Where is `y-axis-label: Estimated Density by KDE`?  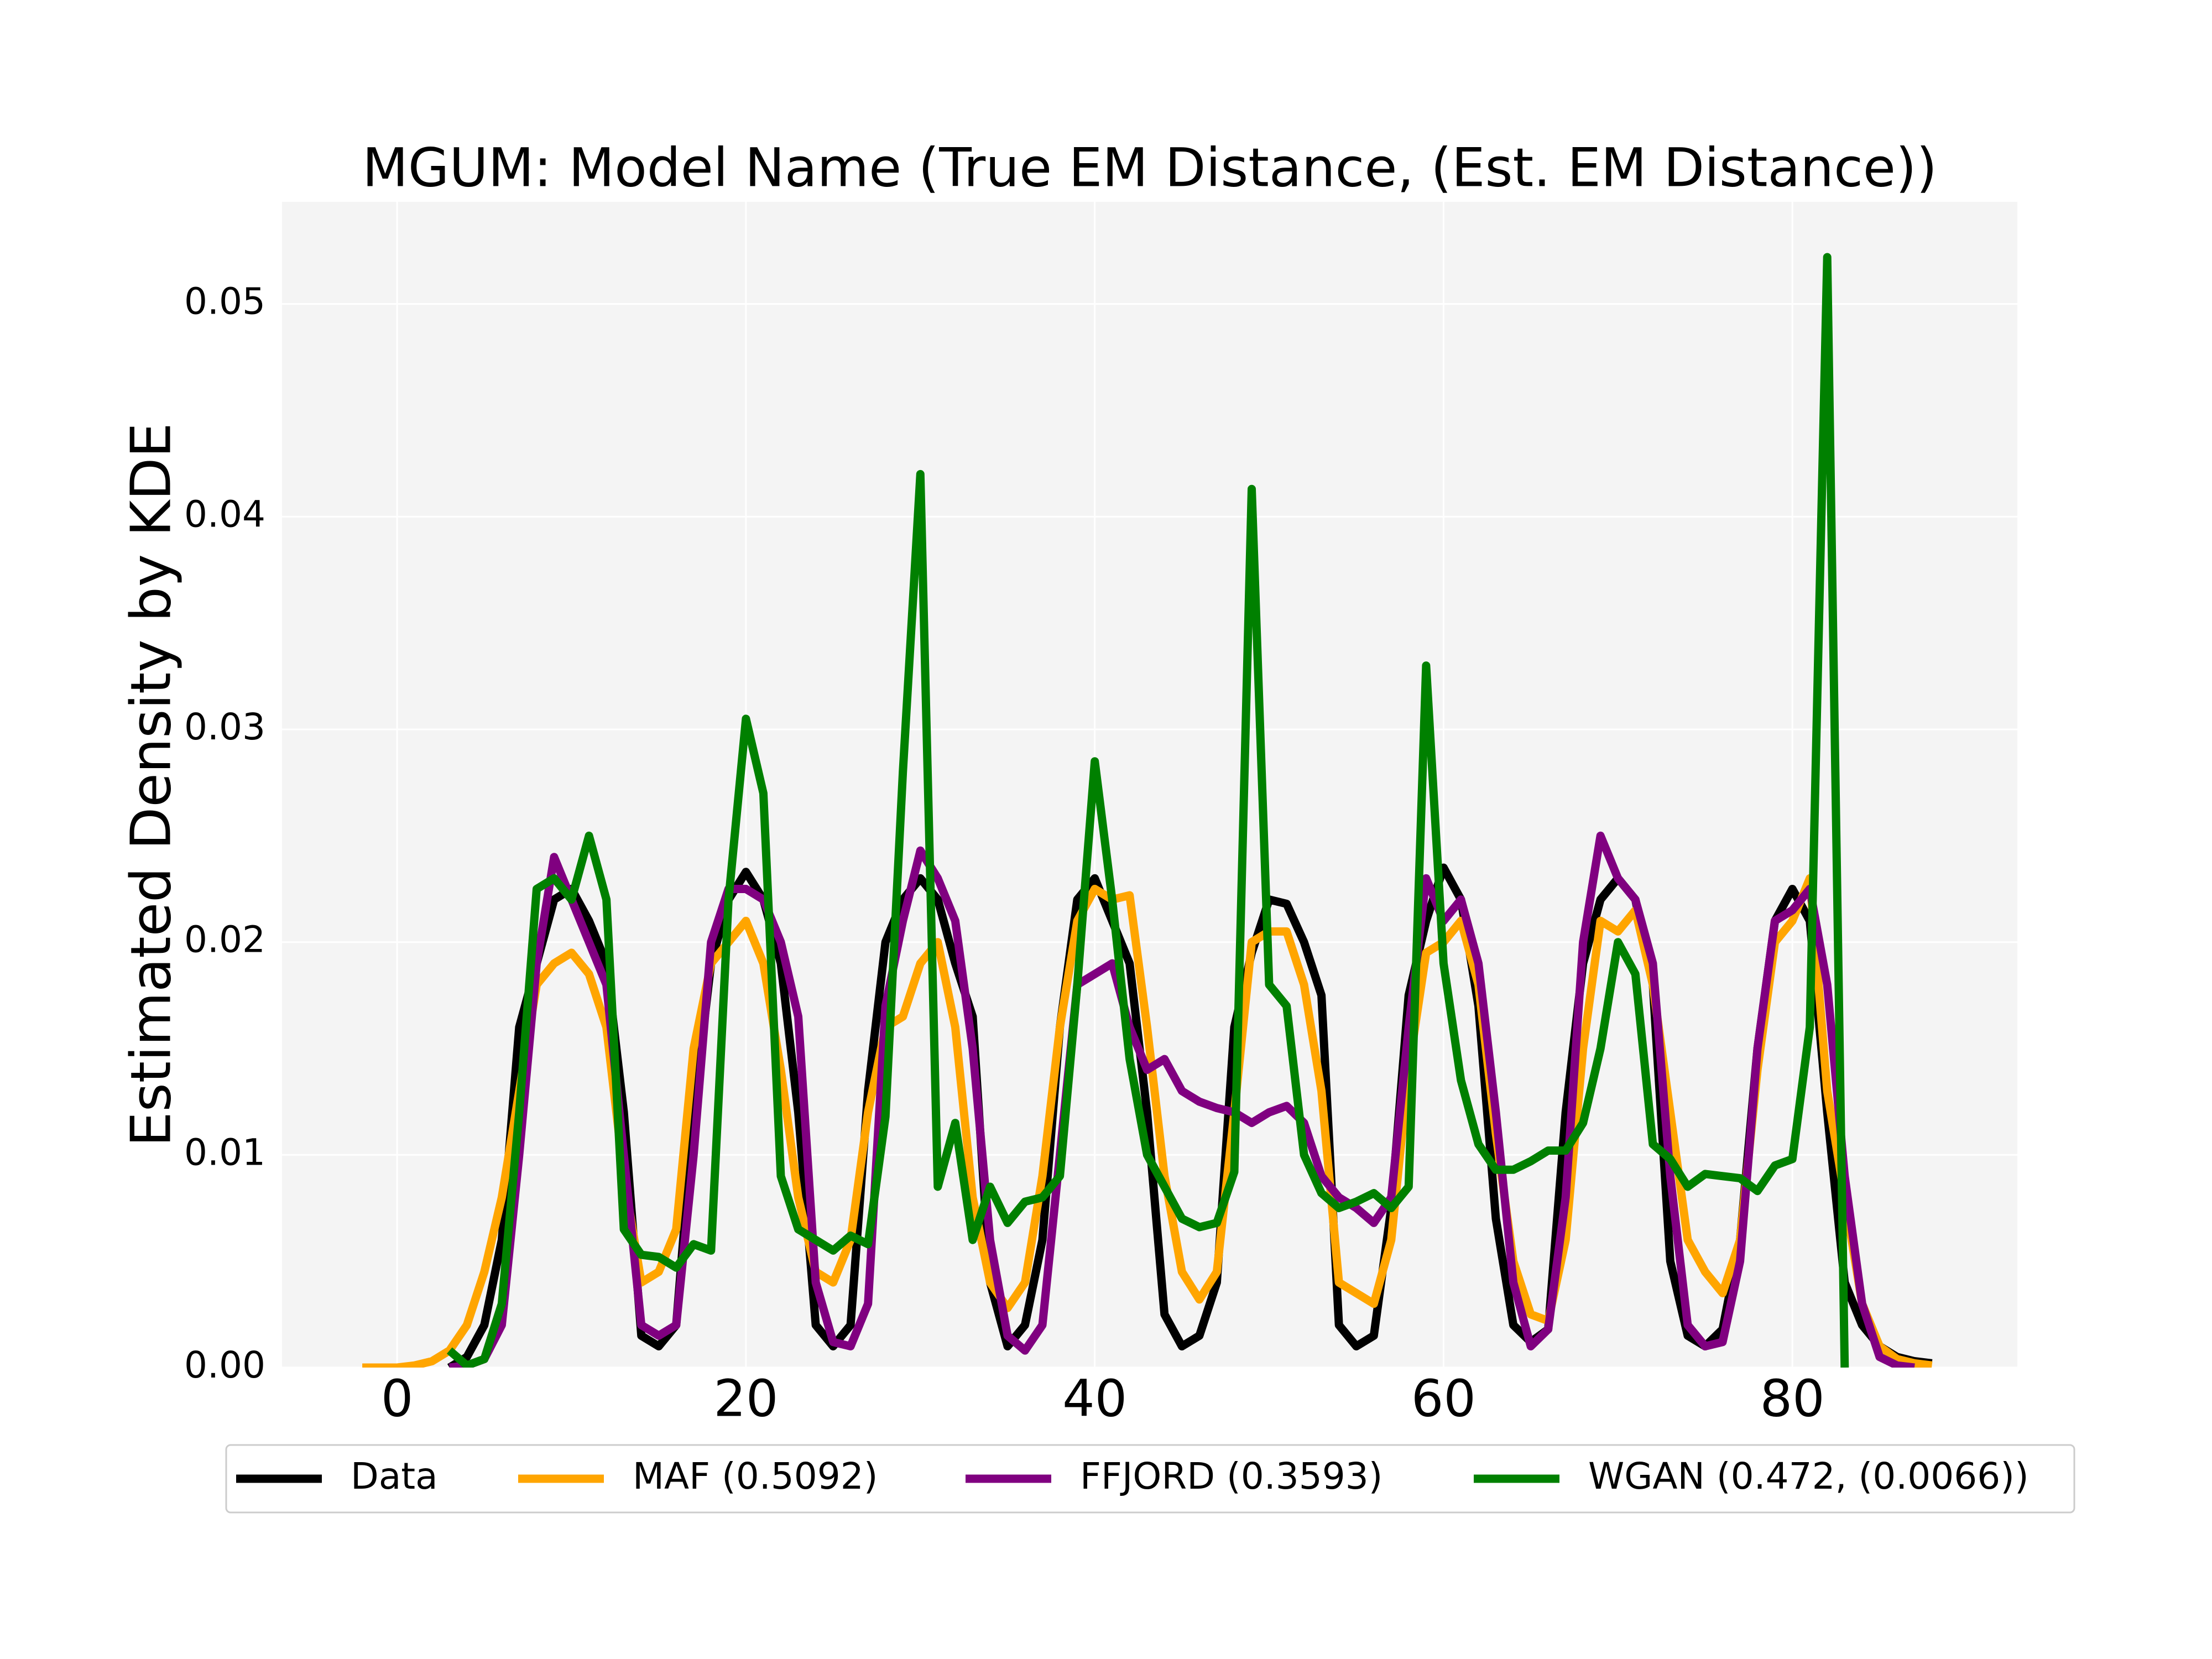 y-axis-label: Estimated Density by KDE is located at coordinates (151, 784).